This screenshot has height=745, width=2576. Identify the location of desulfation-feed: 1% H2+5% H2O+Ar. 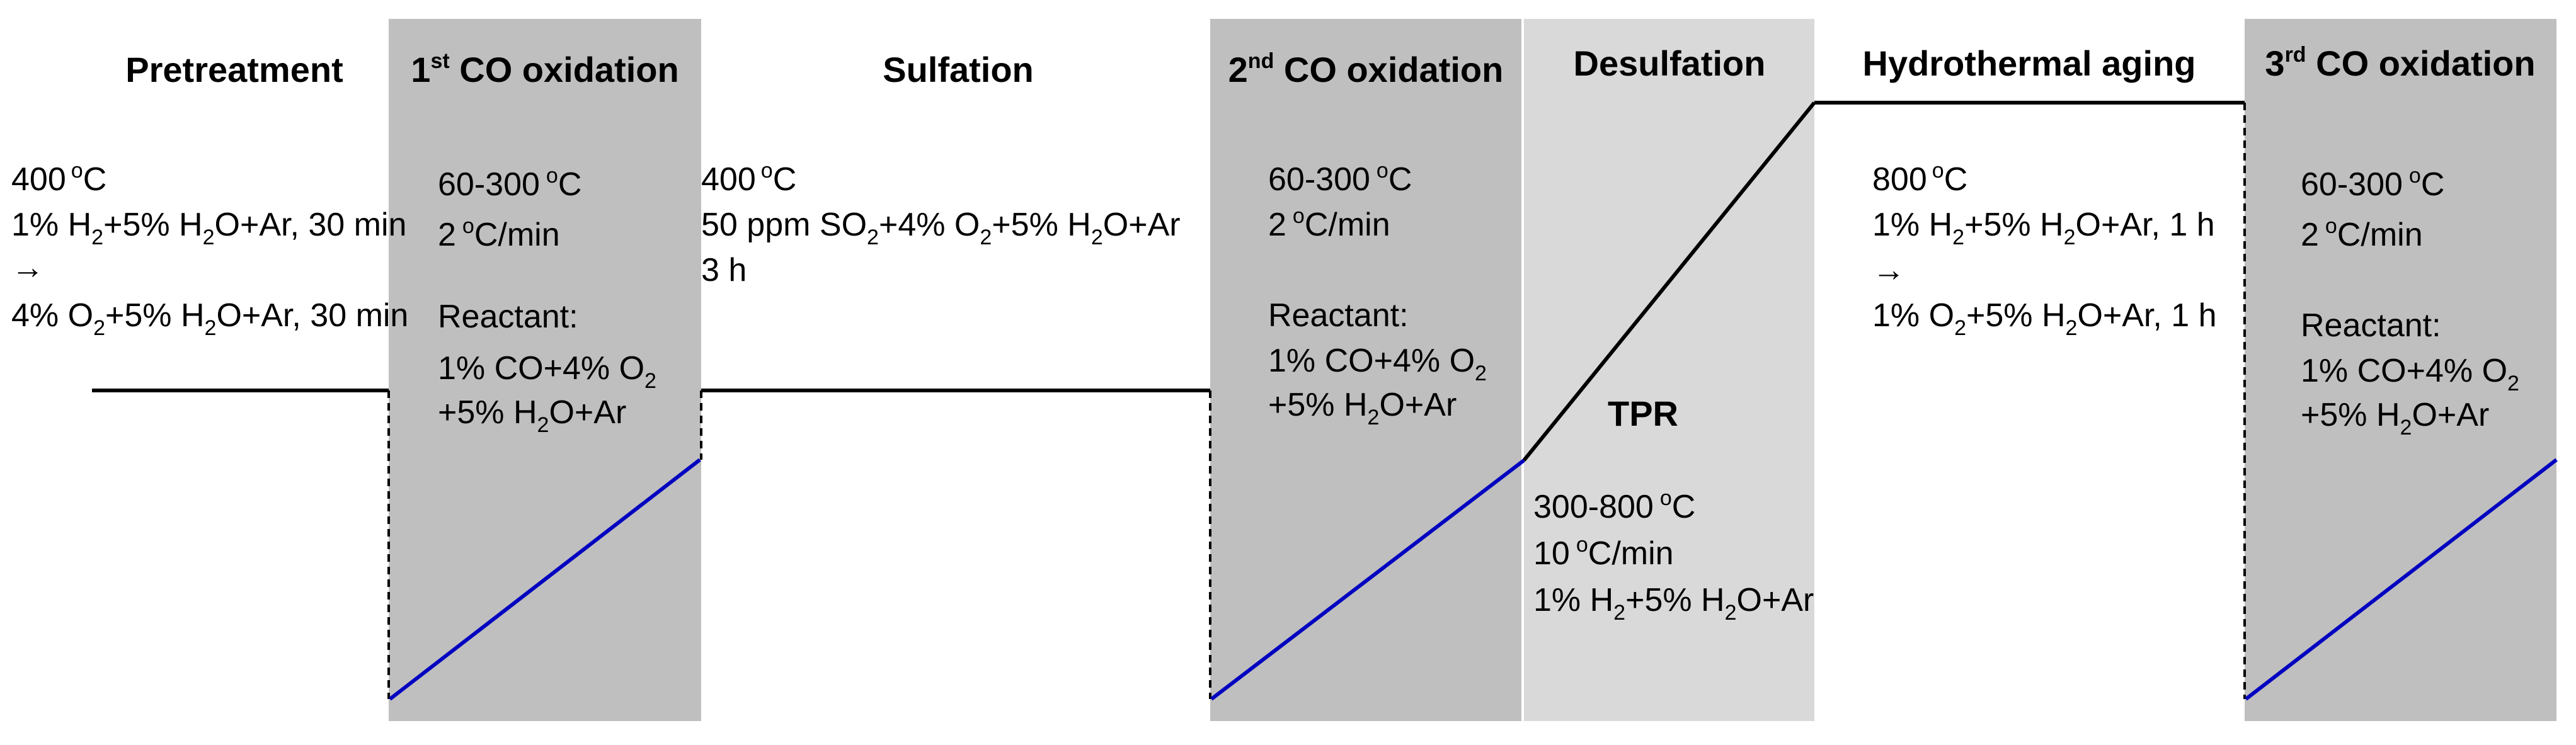
(1673, 603).